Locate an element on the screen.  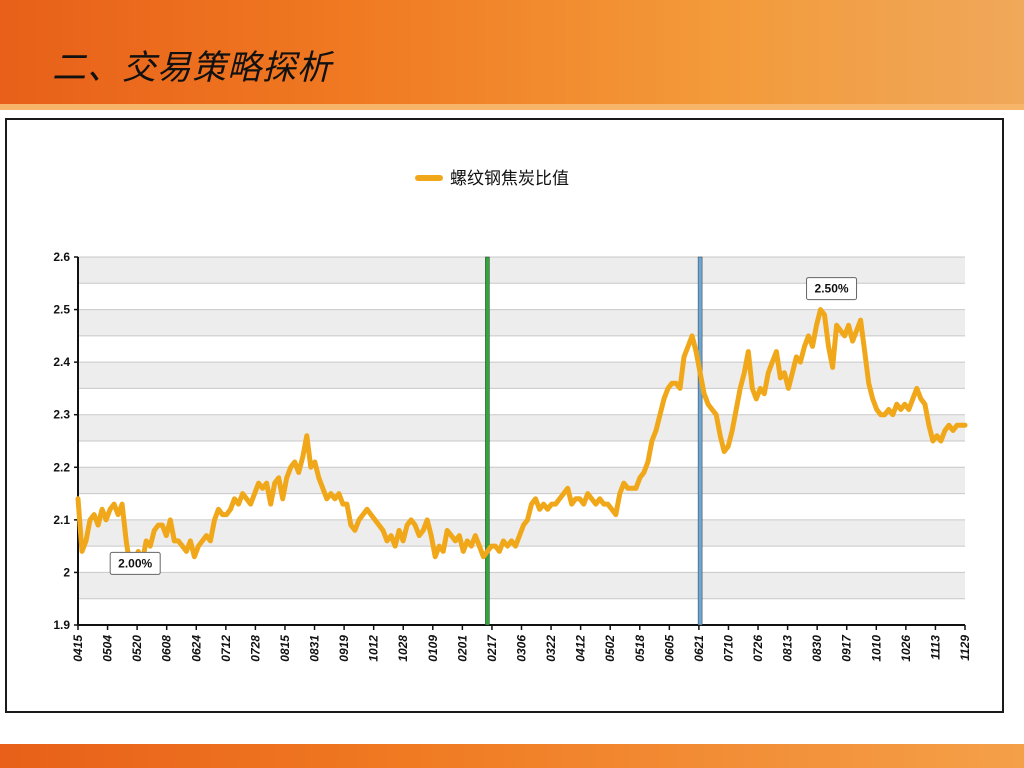
x-tick-label: 1026 is located at coordinates (906, 648).